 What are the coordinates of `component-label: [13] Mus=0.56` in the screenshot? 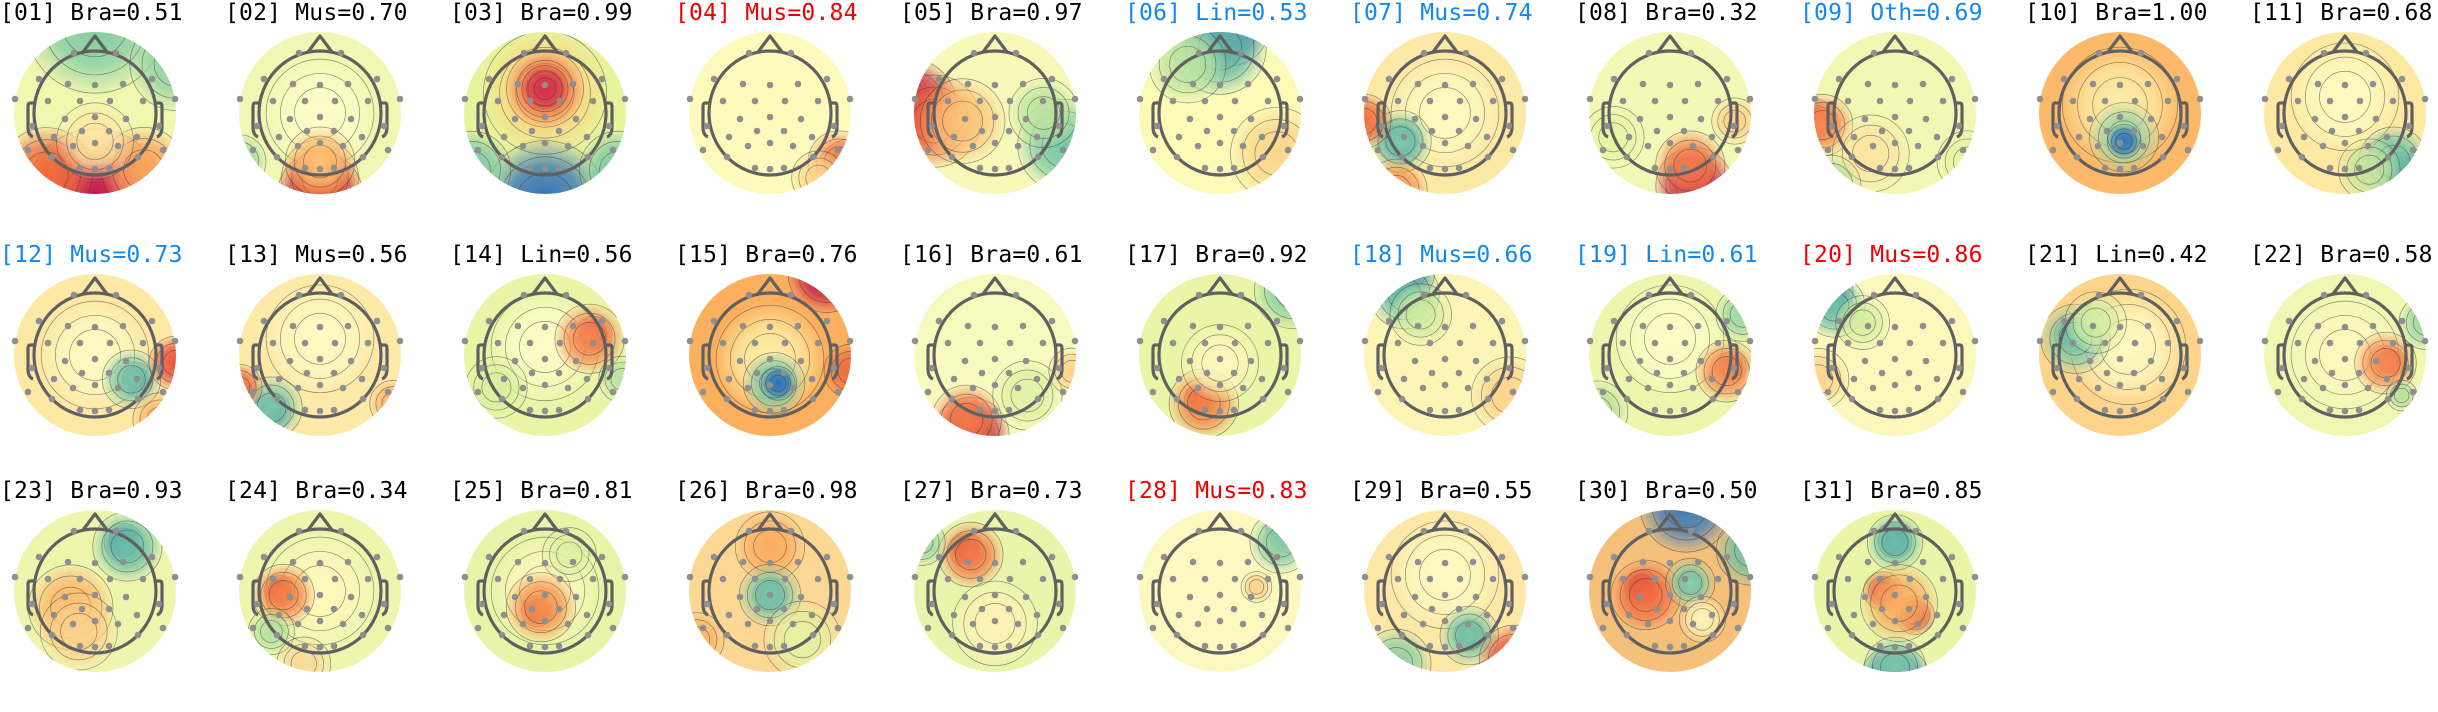 It's located at (316, 255).